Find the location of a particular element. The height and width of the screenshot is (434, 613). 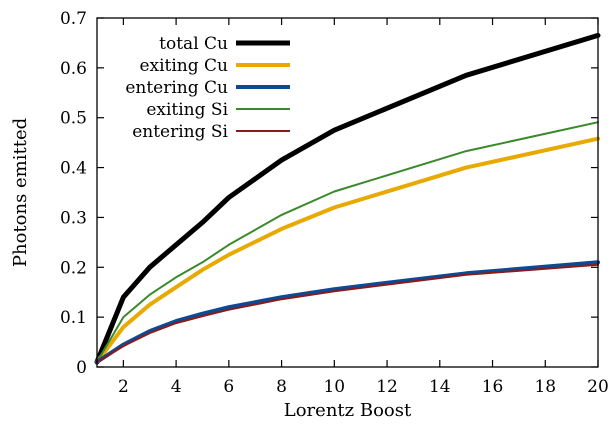

x-tick-label: 16 is located at coordinates (493, 387).